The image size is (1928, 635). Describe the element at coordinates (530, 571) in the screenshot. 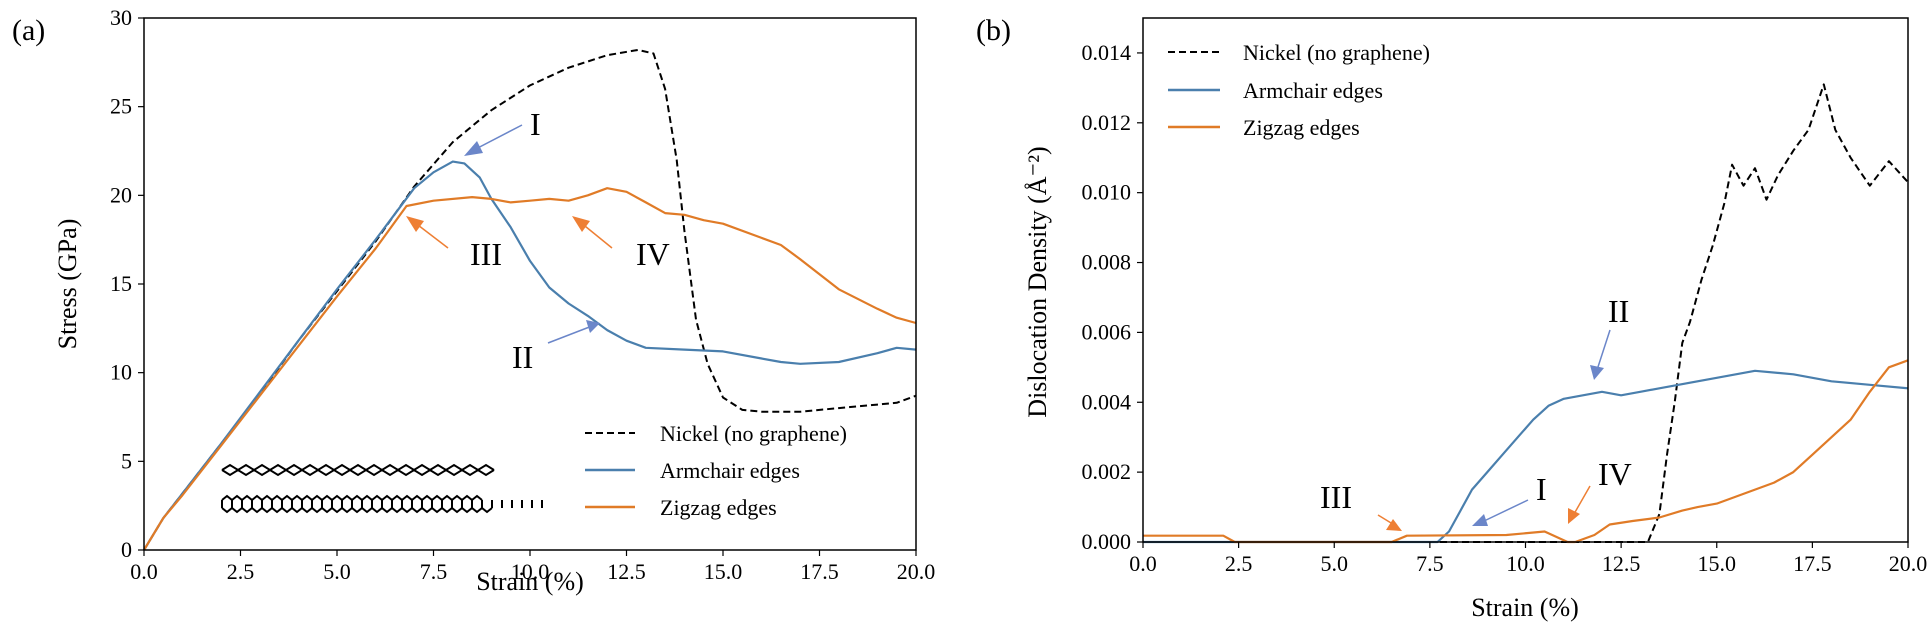

I see `x-tick-label-a-4: 10.0` at that location.